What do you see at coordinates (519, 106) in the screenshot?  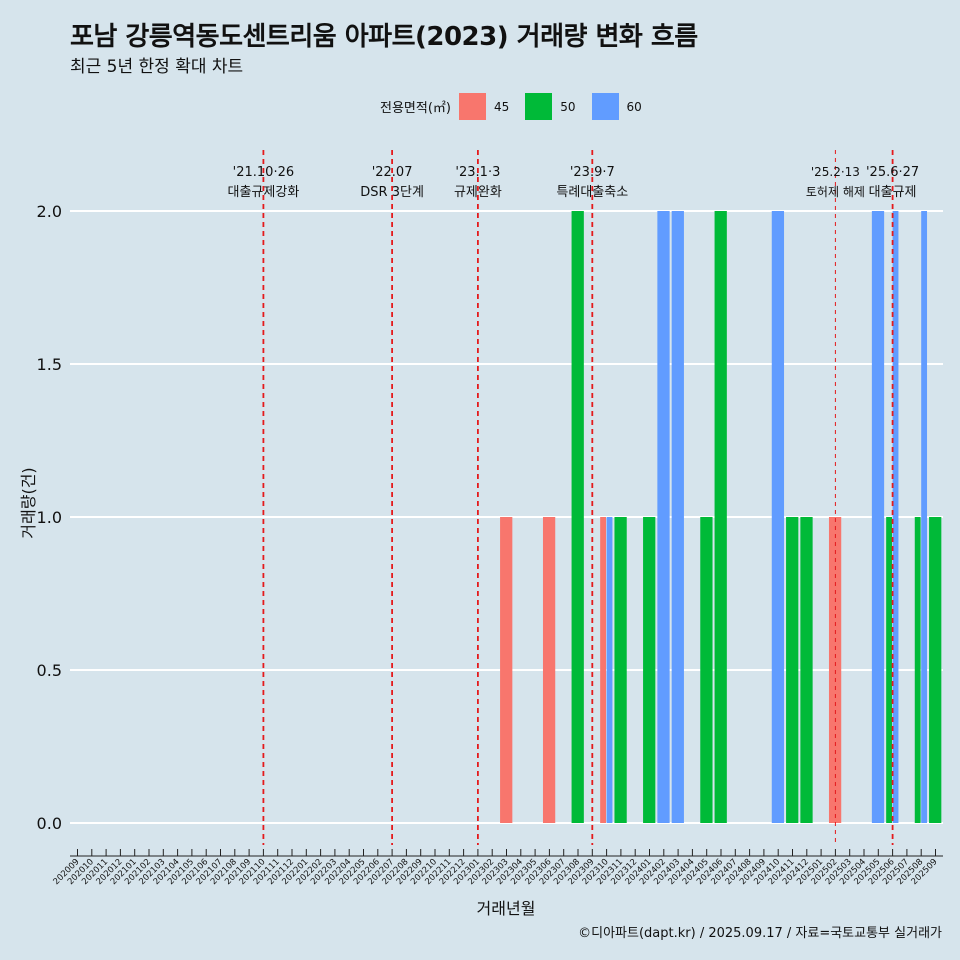 I see `legend: 전용면적(㎡) 45 50 60` at bounding box center [519, 106].